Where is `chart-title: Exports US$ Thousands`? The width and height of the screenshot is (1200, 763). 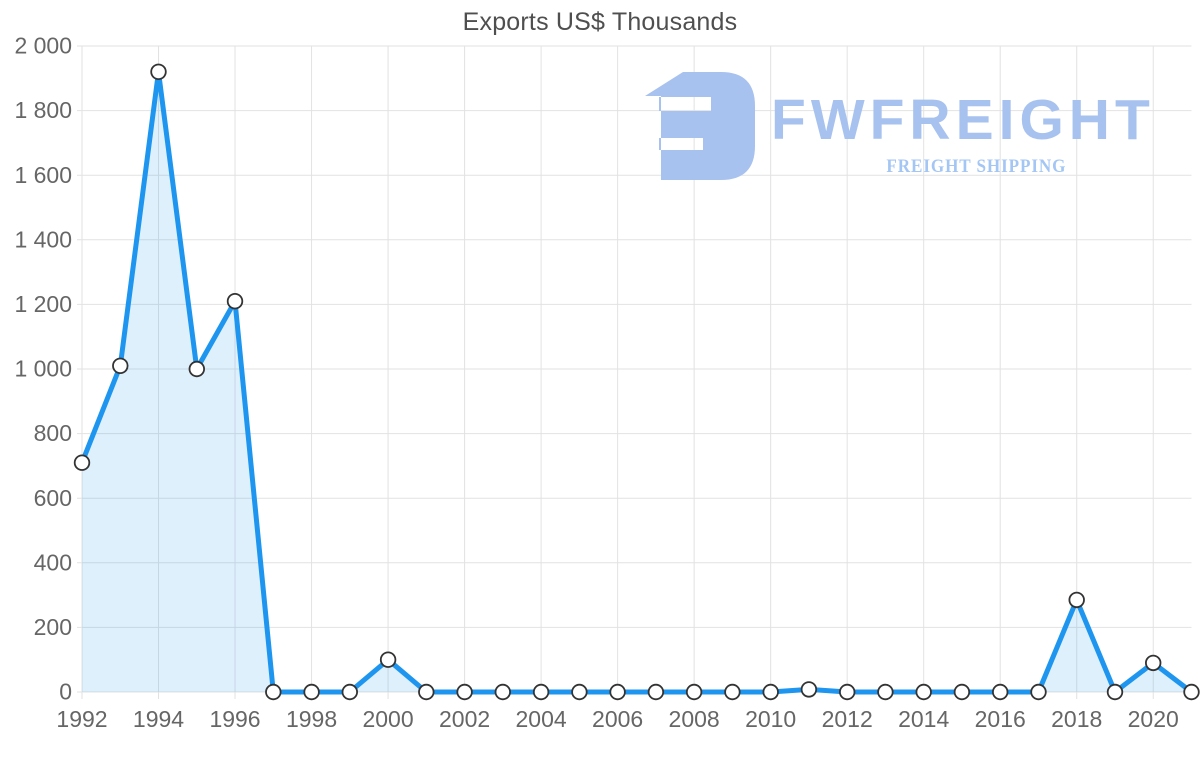 chart-title: Exports US$ Thousands is located at coordinates (600, 22).